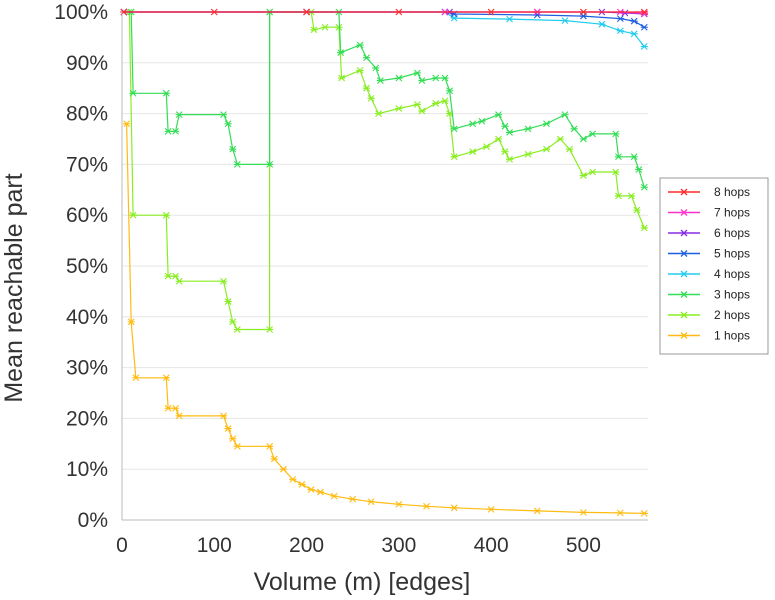 The image size is (775, 600). Describe the element at coordinates (714, 266) in the screenshot. I see `legend-box` at that location.